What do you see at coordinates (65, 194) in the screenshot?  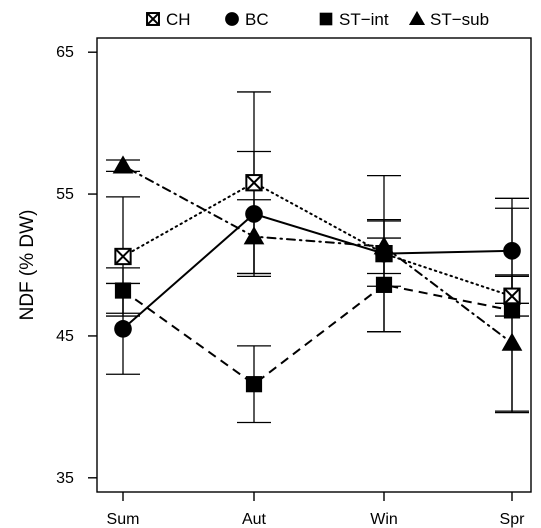 I see `y-tick-label: 55` at bounding box center [65, 194].